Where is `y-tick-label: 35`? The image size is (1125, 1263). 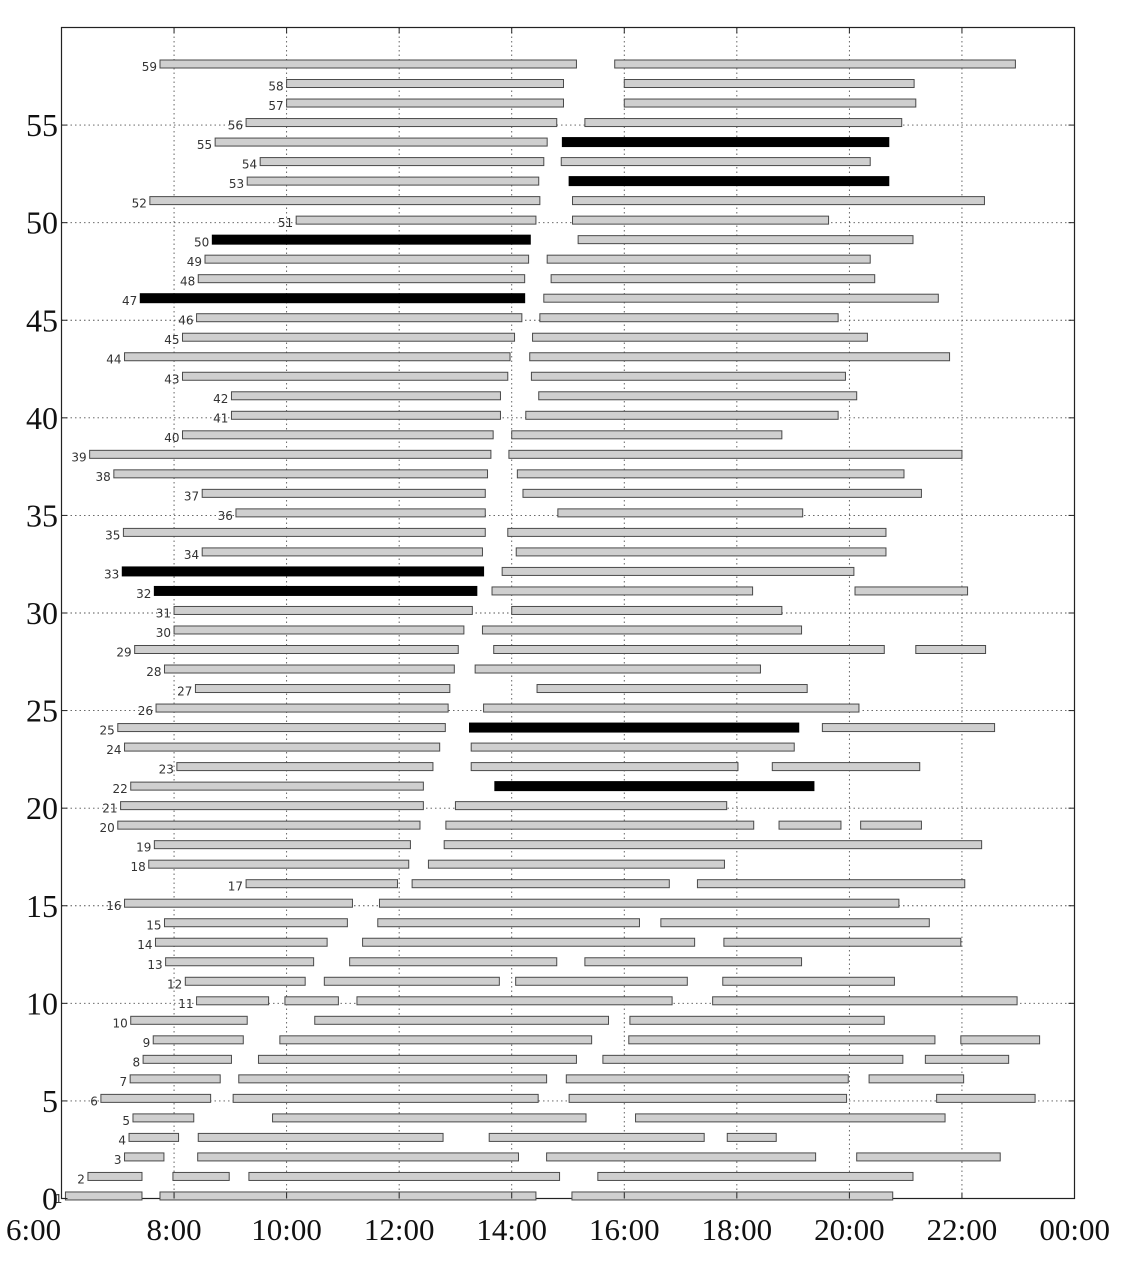
y-tick-label: 35 is located at coordinates (42, 515).